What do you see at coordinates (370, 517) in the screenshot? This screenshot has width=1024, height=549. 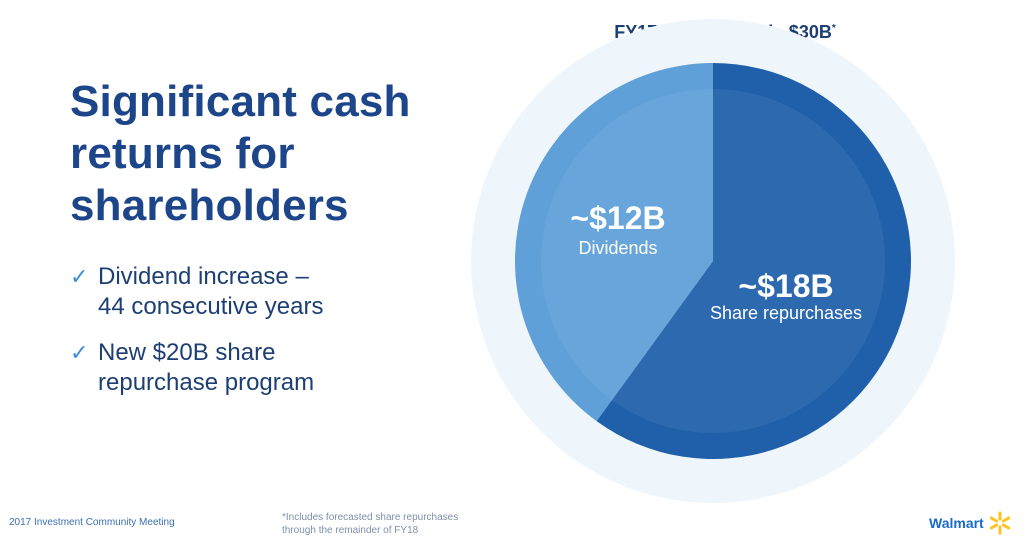 I see `footnote-line: *Includes forecasted share repurchases` at bounding box center [370, 517].